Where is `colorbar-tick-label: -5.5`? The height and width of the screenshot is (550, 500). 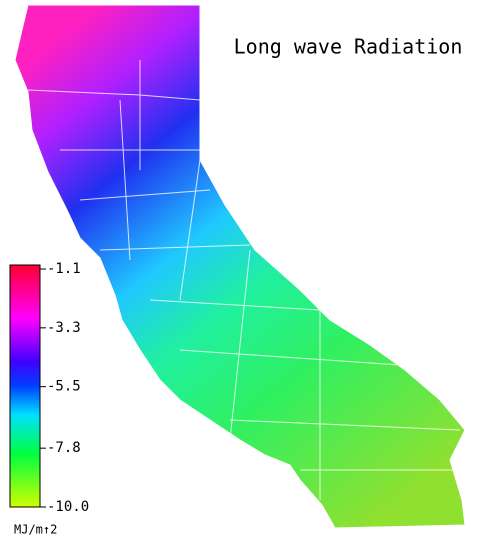
colorbar-tick-label: -5.5 is located at coordinates (64, 387).